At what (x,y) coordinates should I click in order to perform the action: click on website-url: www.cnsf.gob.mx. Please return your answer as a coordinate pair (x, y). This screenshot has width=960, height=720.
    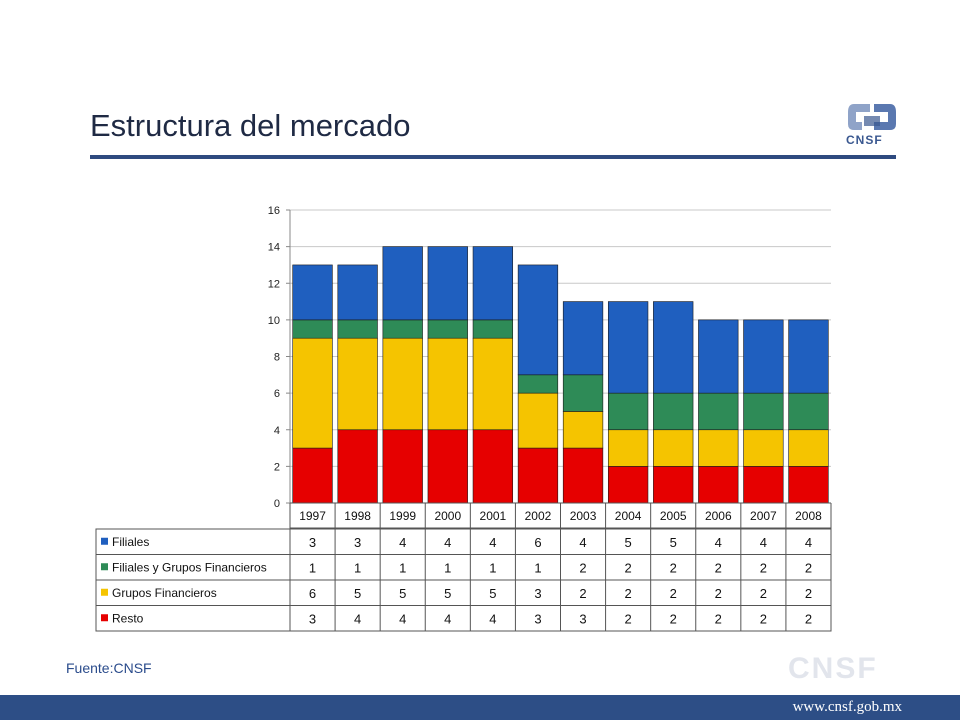
    Looking at the image, I should click on (847, 707).